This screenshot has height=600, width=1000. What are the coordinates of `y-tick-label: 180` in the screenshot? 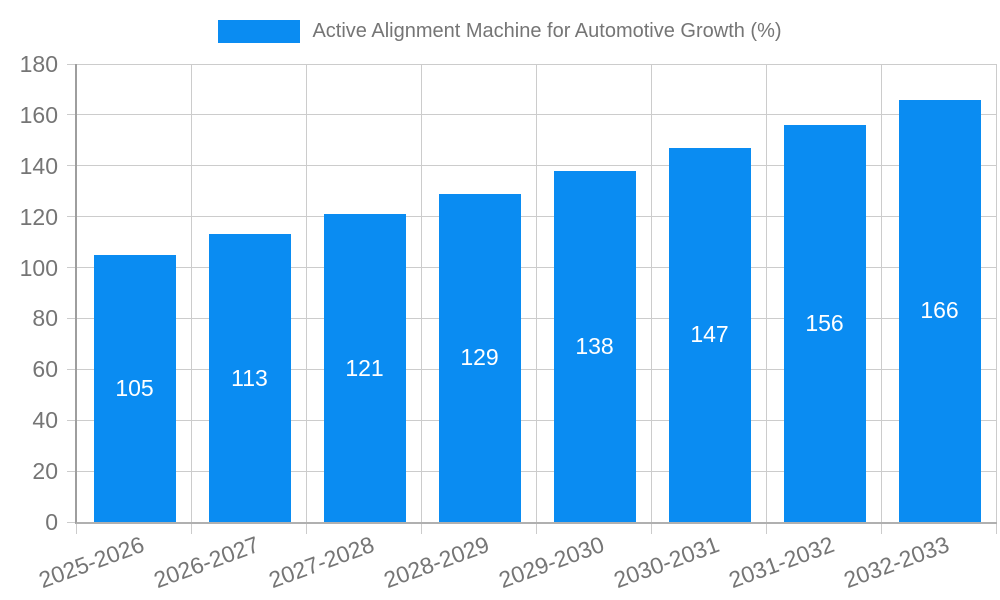 It's located at (38, 64).